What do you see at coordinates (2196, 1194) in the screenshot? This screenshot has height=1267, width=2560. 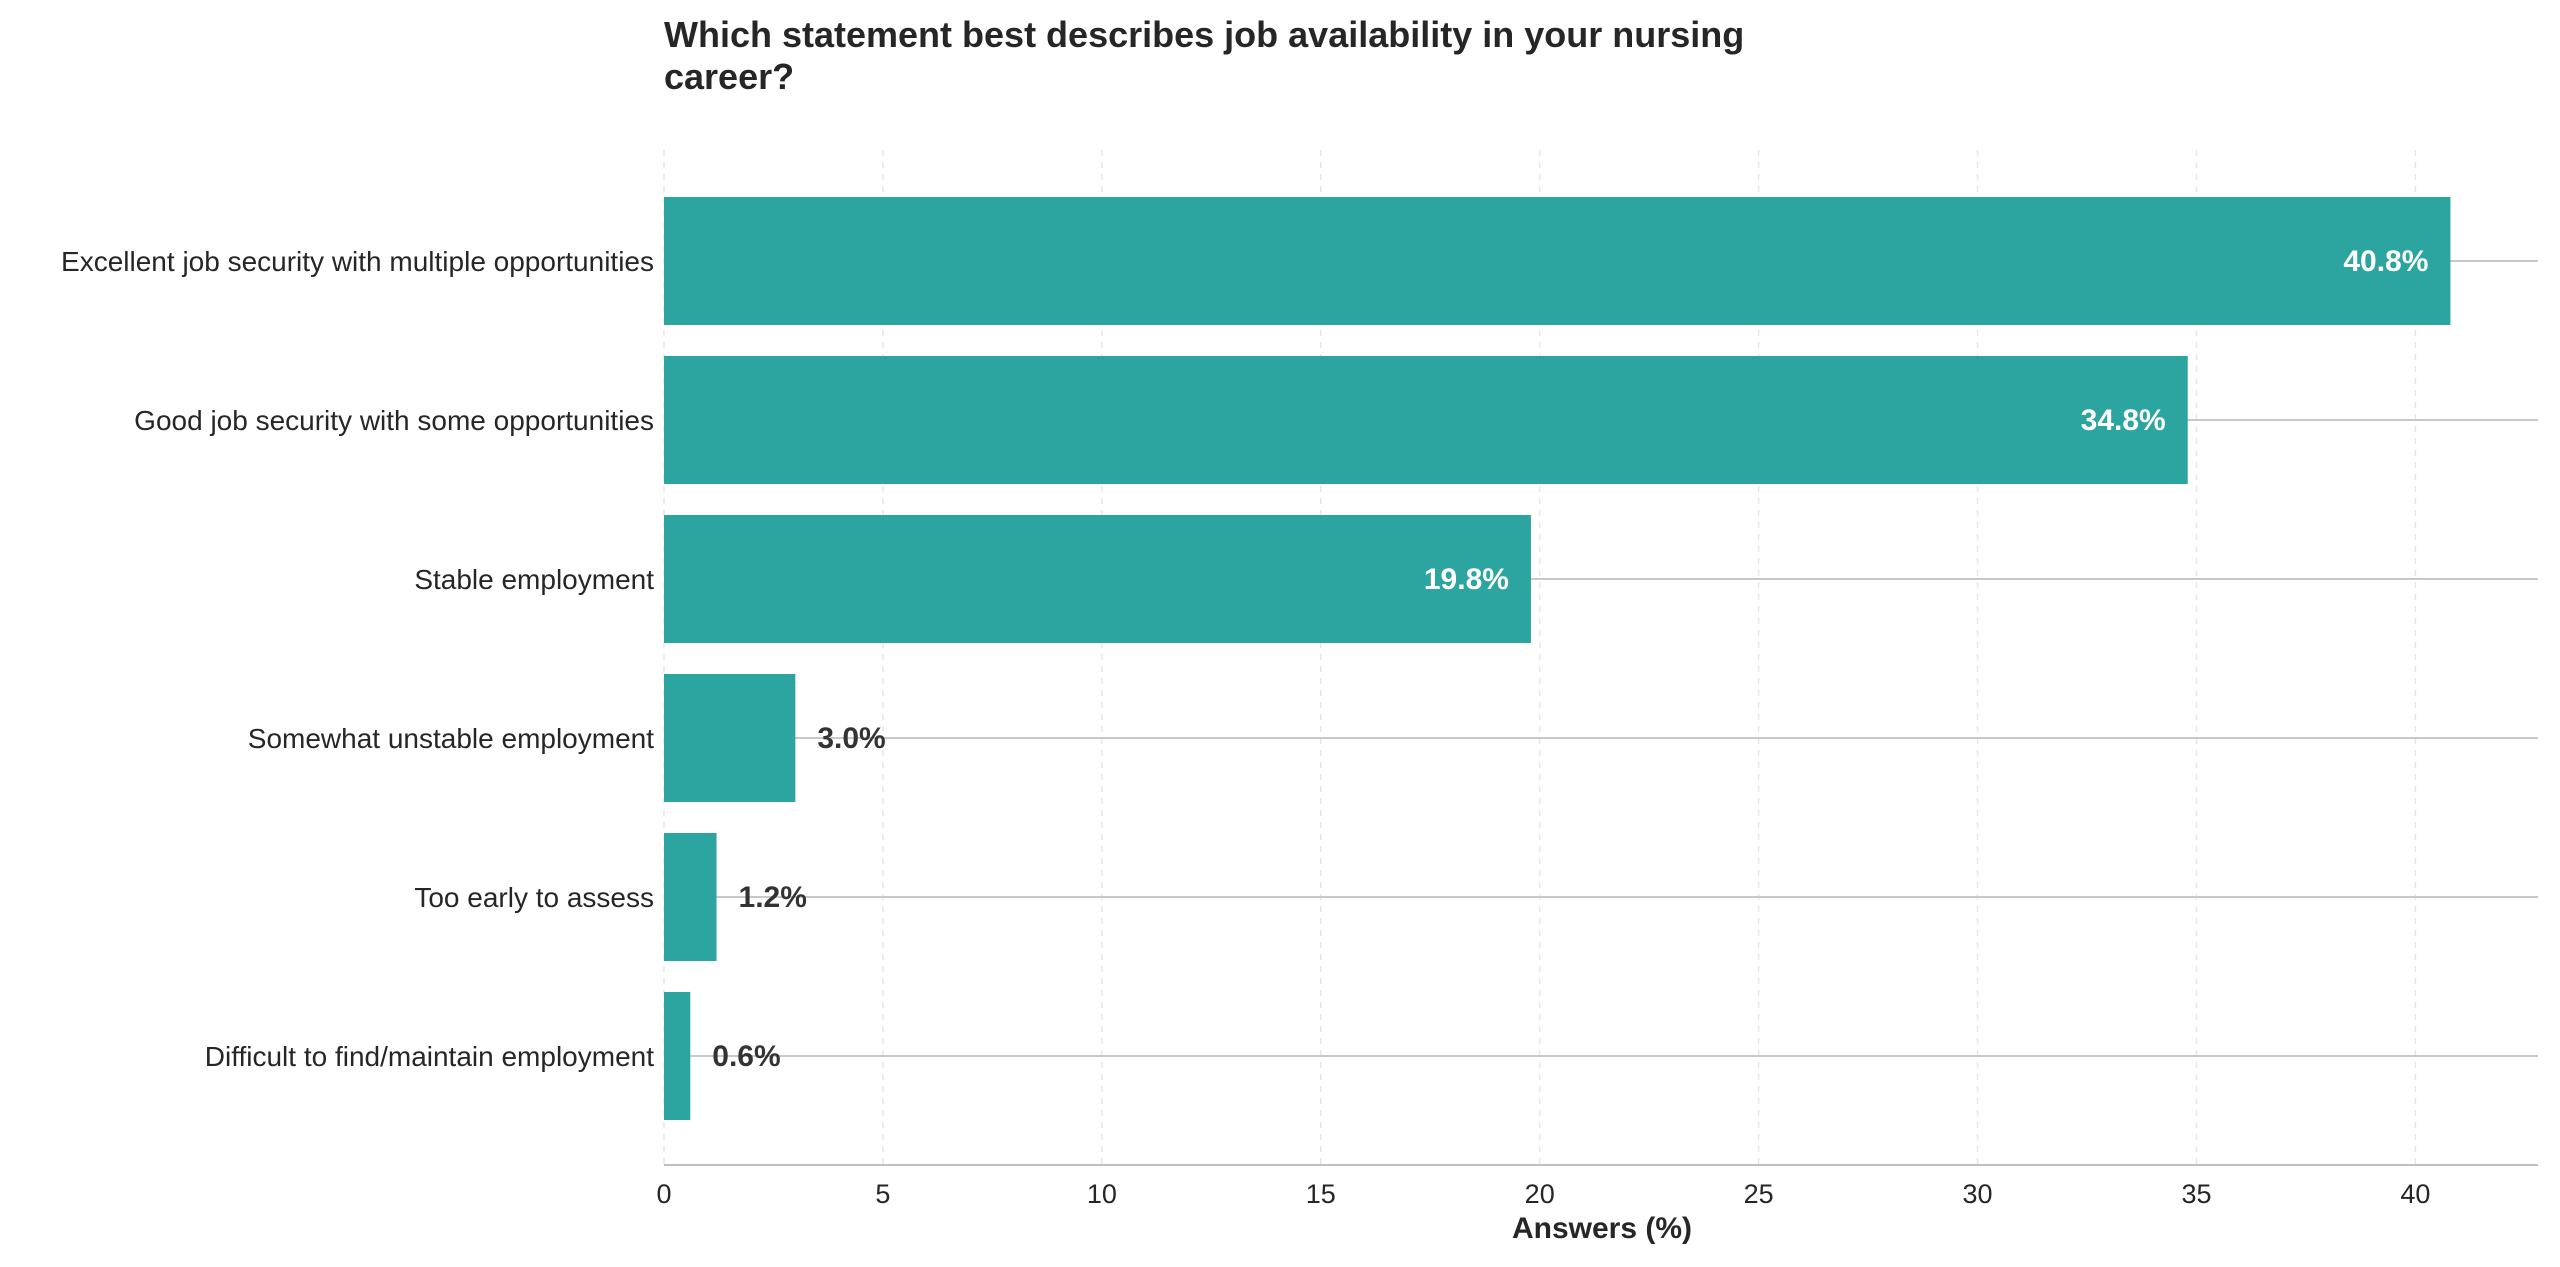 I see `x-tick-label: 35` at bounding box center [2196, 1194].